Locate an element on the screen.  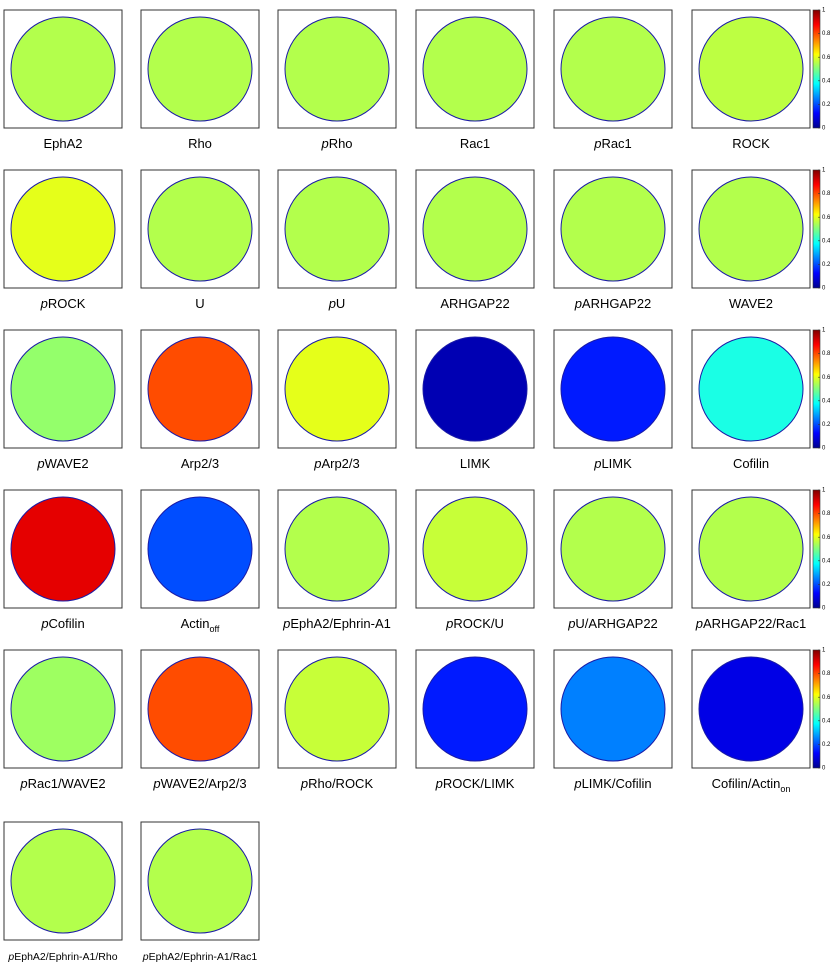
panel-label: pWAVE2 is located at coordinates (62, 463).